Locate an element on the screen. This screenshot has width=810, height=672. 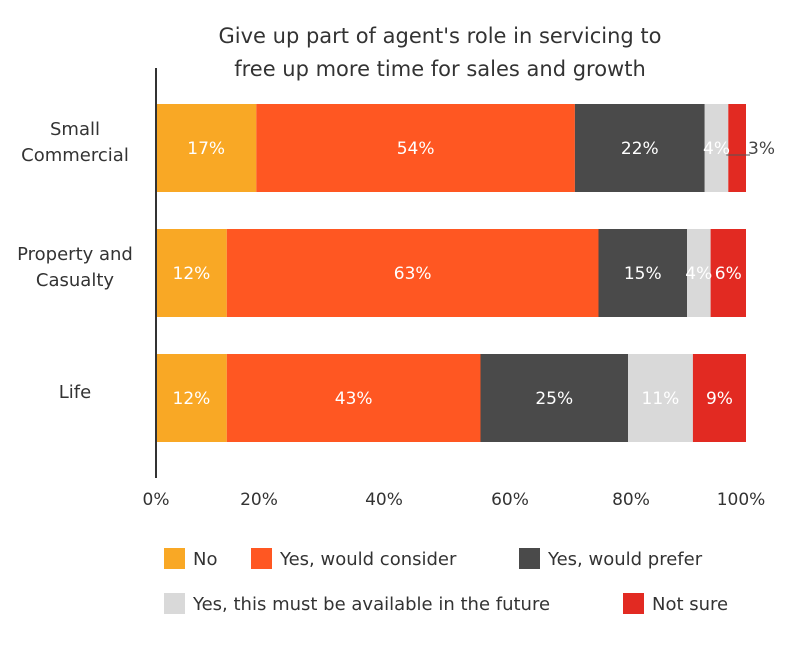
data-label-3-2: 43% is located at coordinates (354, 399).